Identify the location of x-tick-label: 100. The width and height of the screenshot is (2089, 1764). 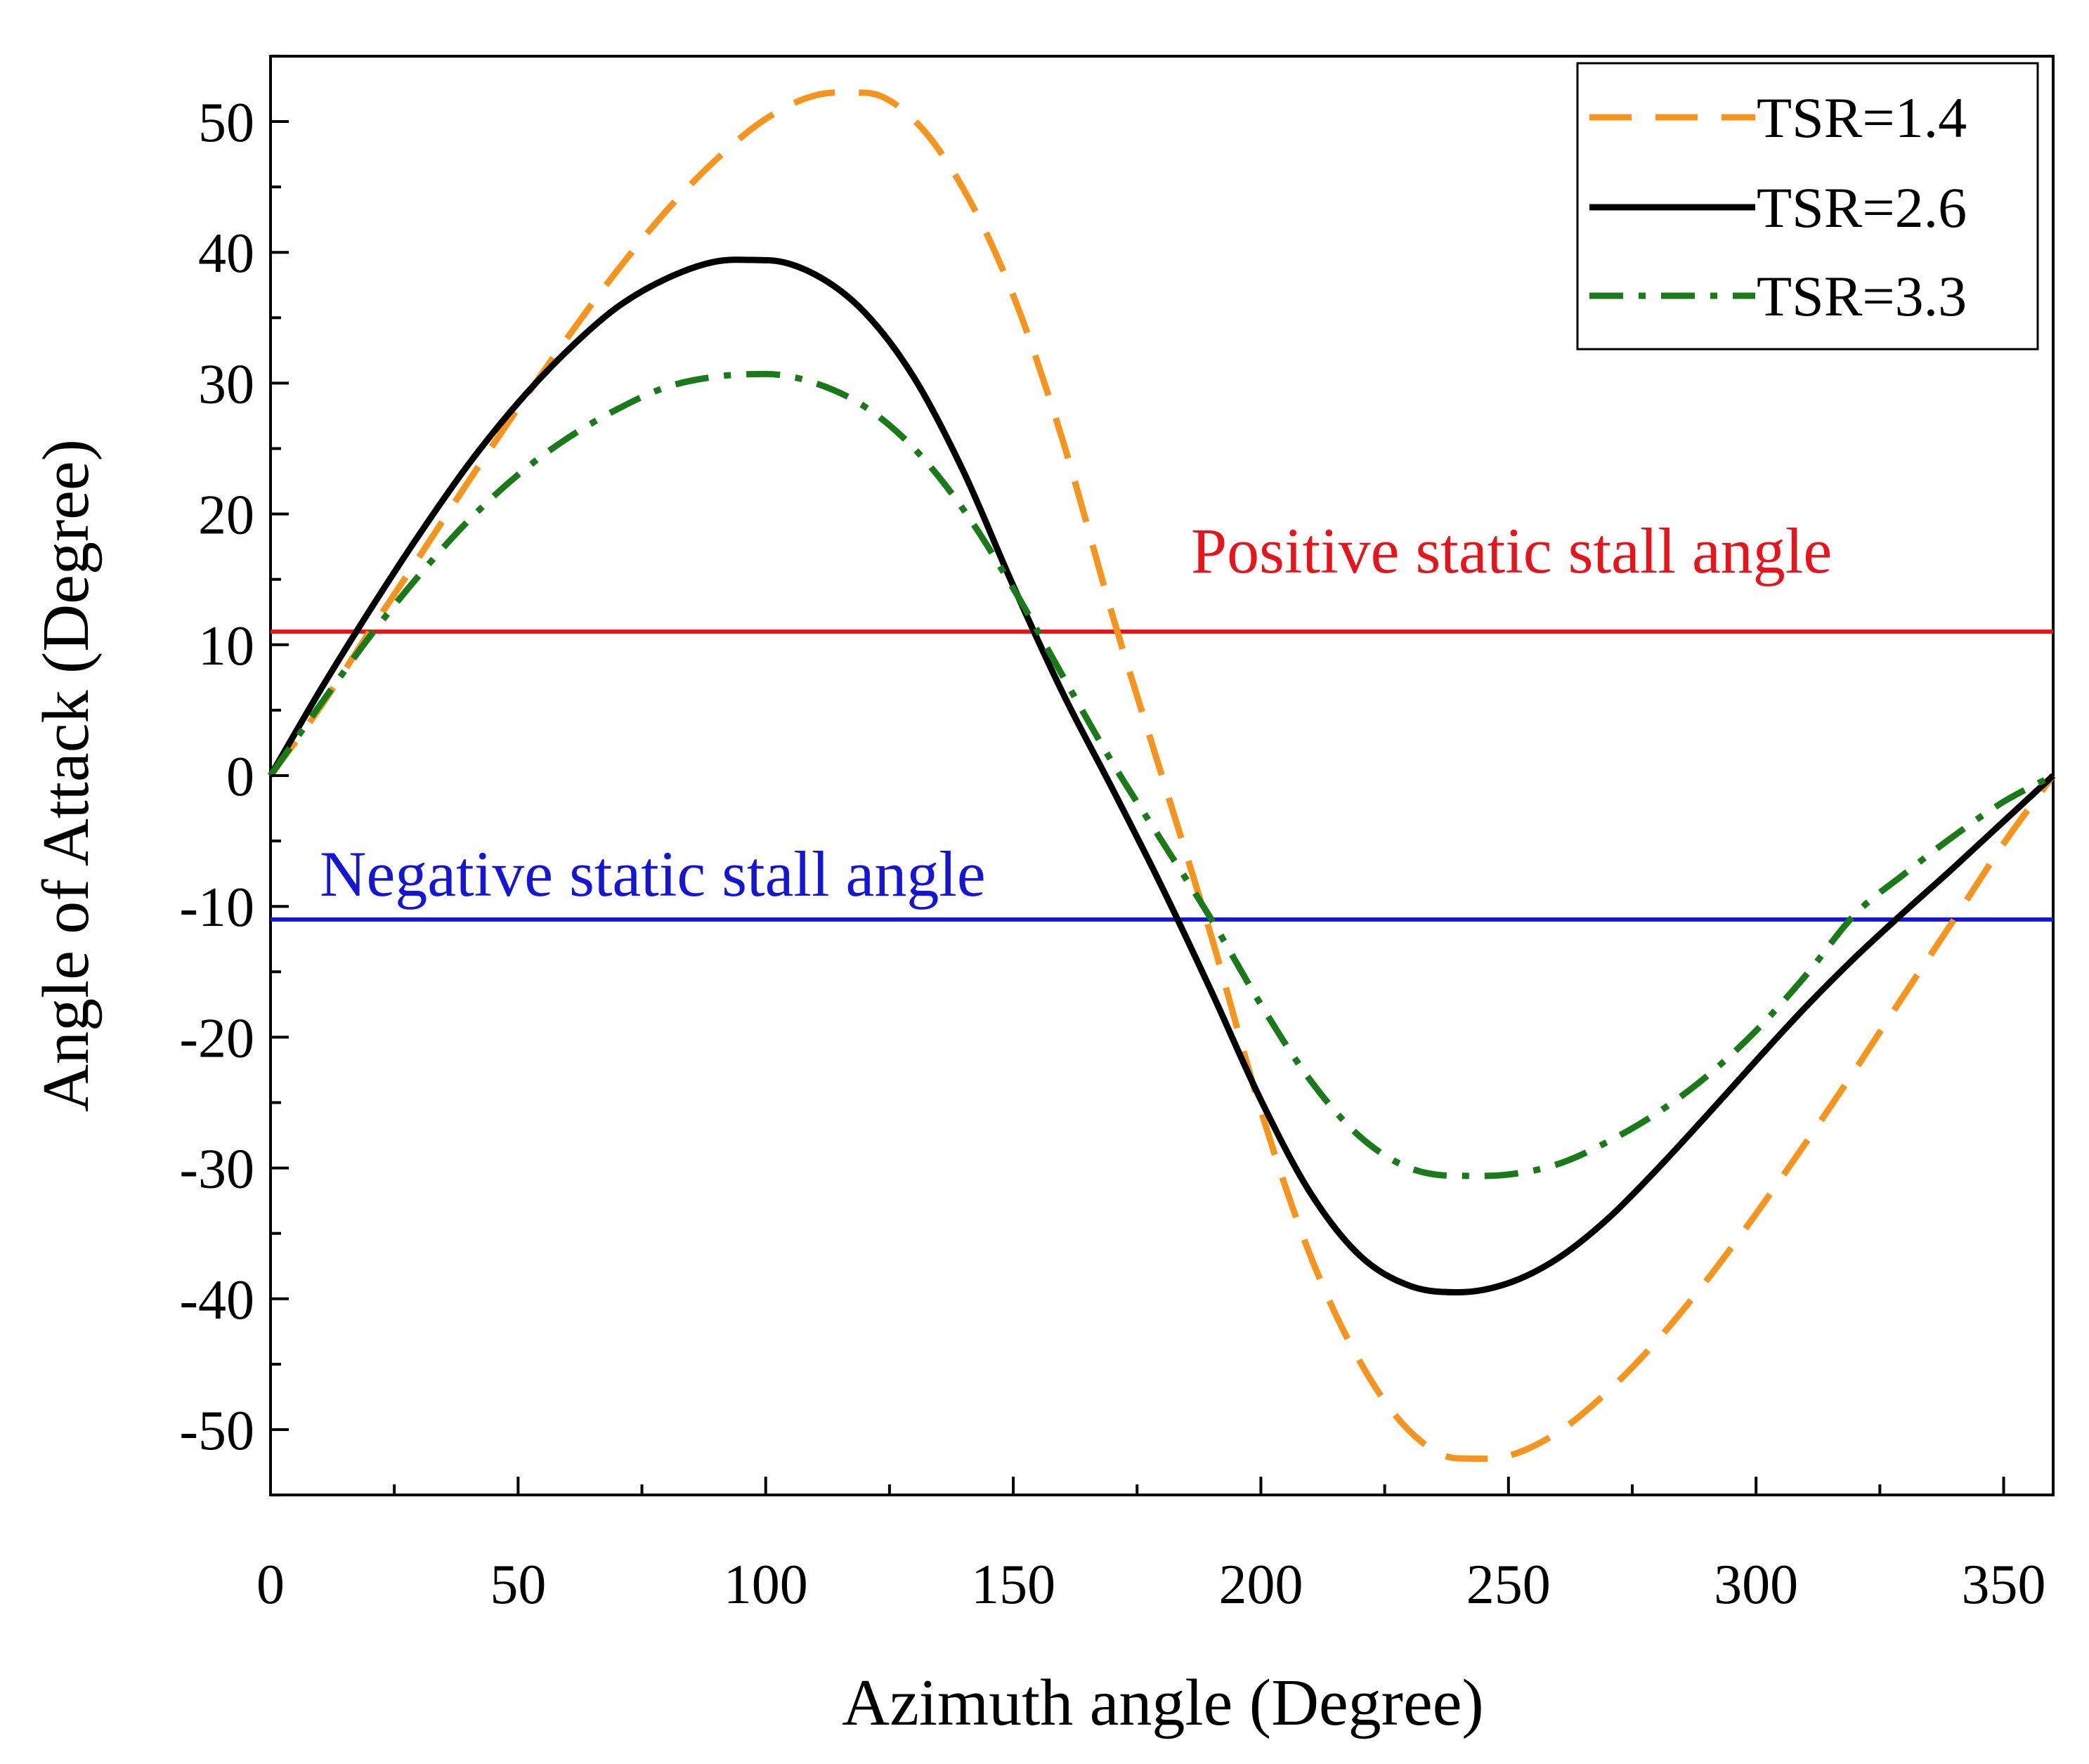
(766, 1585).